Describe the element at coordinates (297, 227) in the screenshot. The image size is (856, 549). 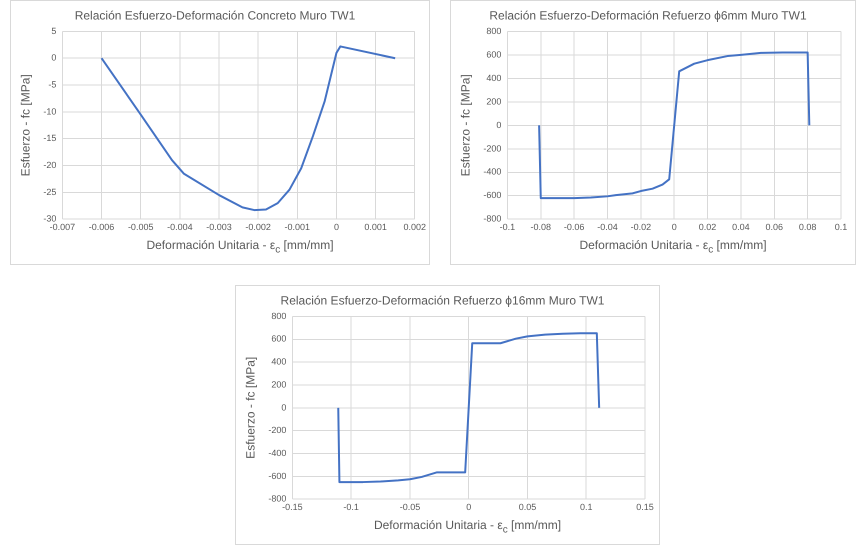
I see `x-tick-label: -0.001` at that location.